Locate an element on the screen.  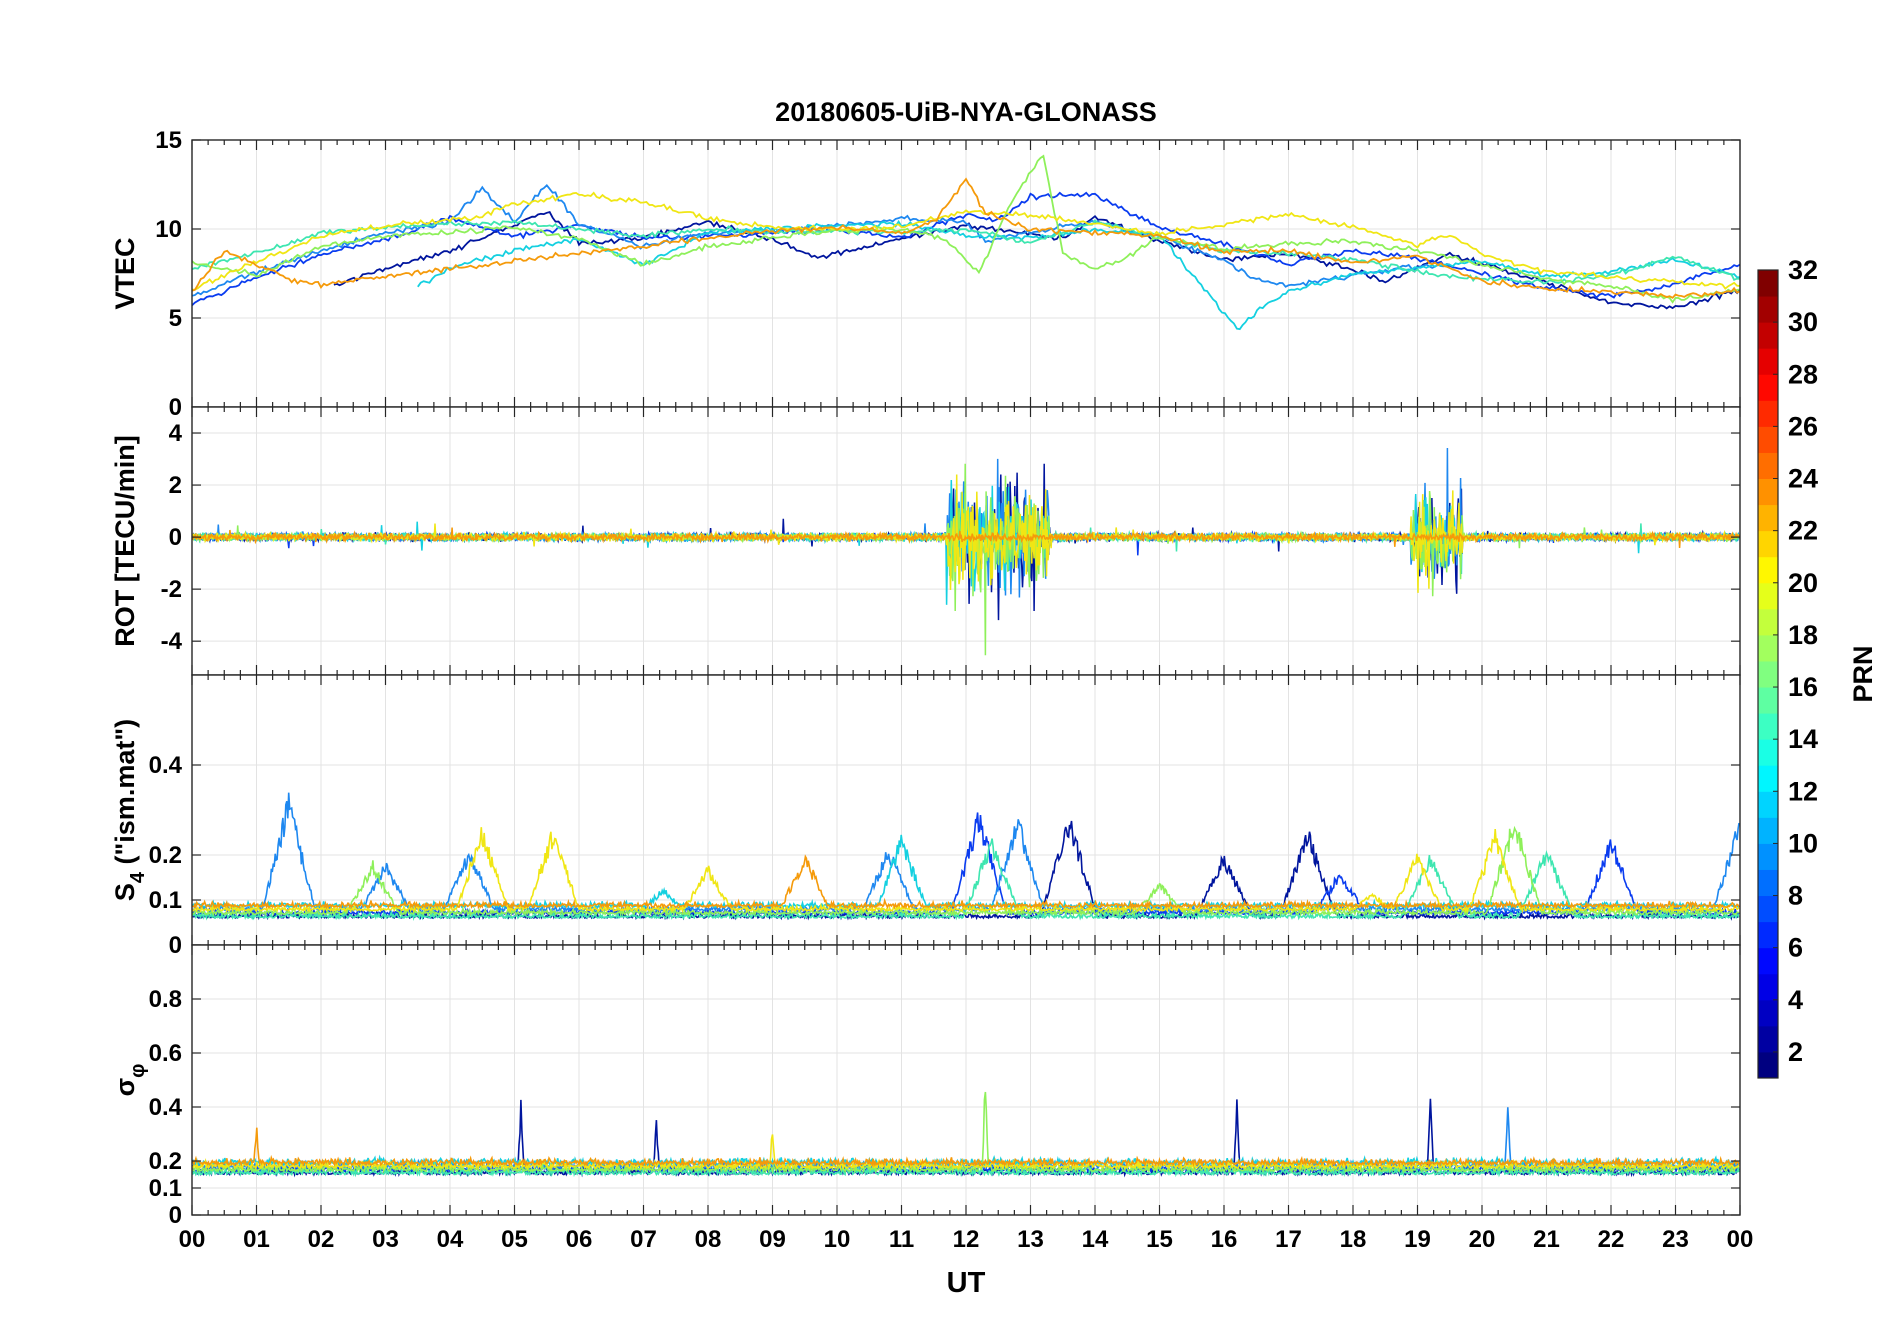
colorbar-tick-label: 4 is located at coordinates (1795, 1000).